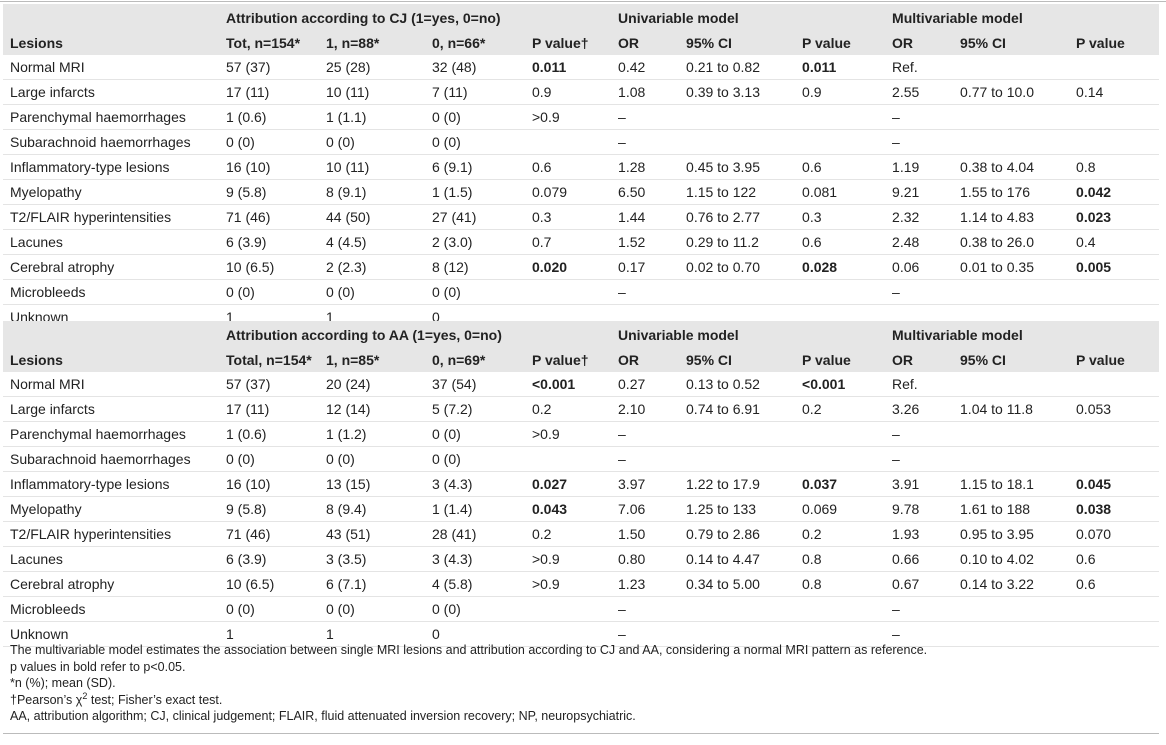 This screenshot has height=745, width=1166. I want to click on table-cell: 20 (24), so click(372, 384).